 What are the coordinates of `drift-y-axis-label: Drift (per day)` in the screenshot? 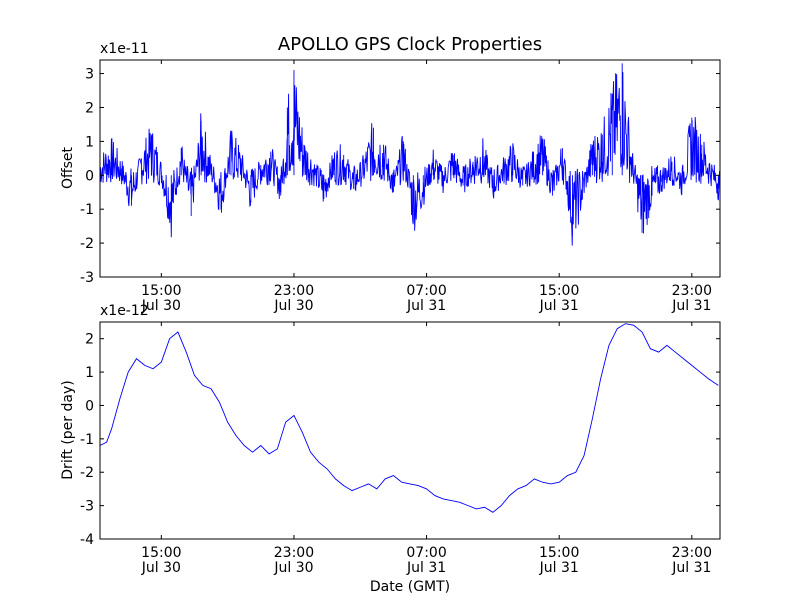 It's located at (68, 429).